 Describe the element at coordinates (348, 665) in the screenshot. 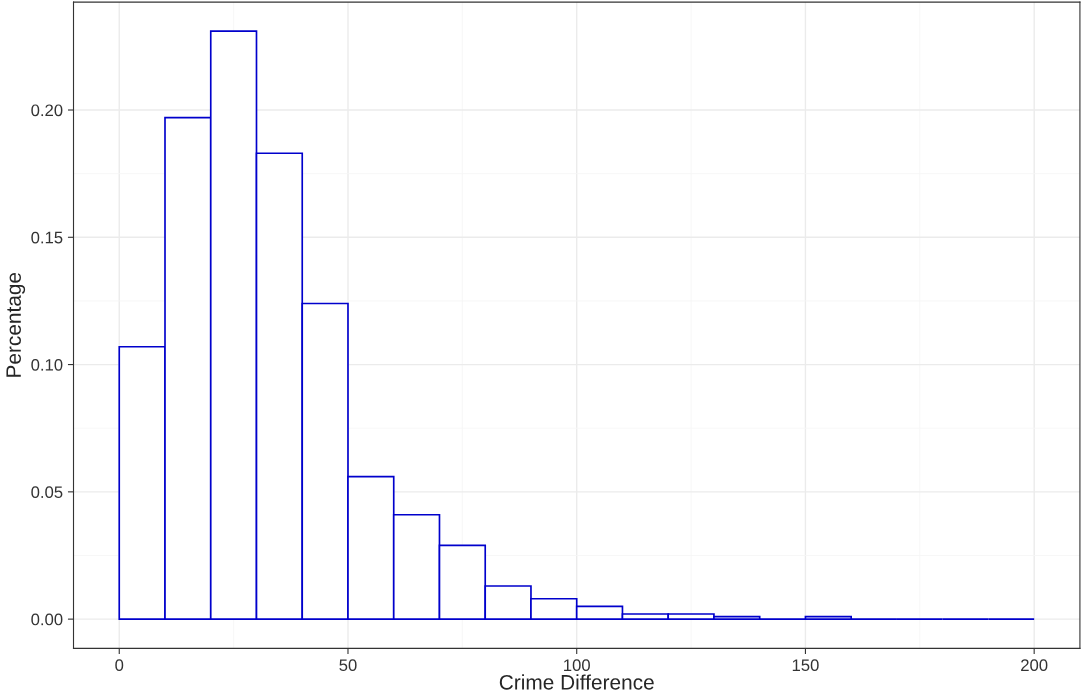

I see `x-tick-label: 50` at that location.